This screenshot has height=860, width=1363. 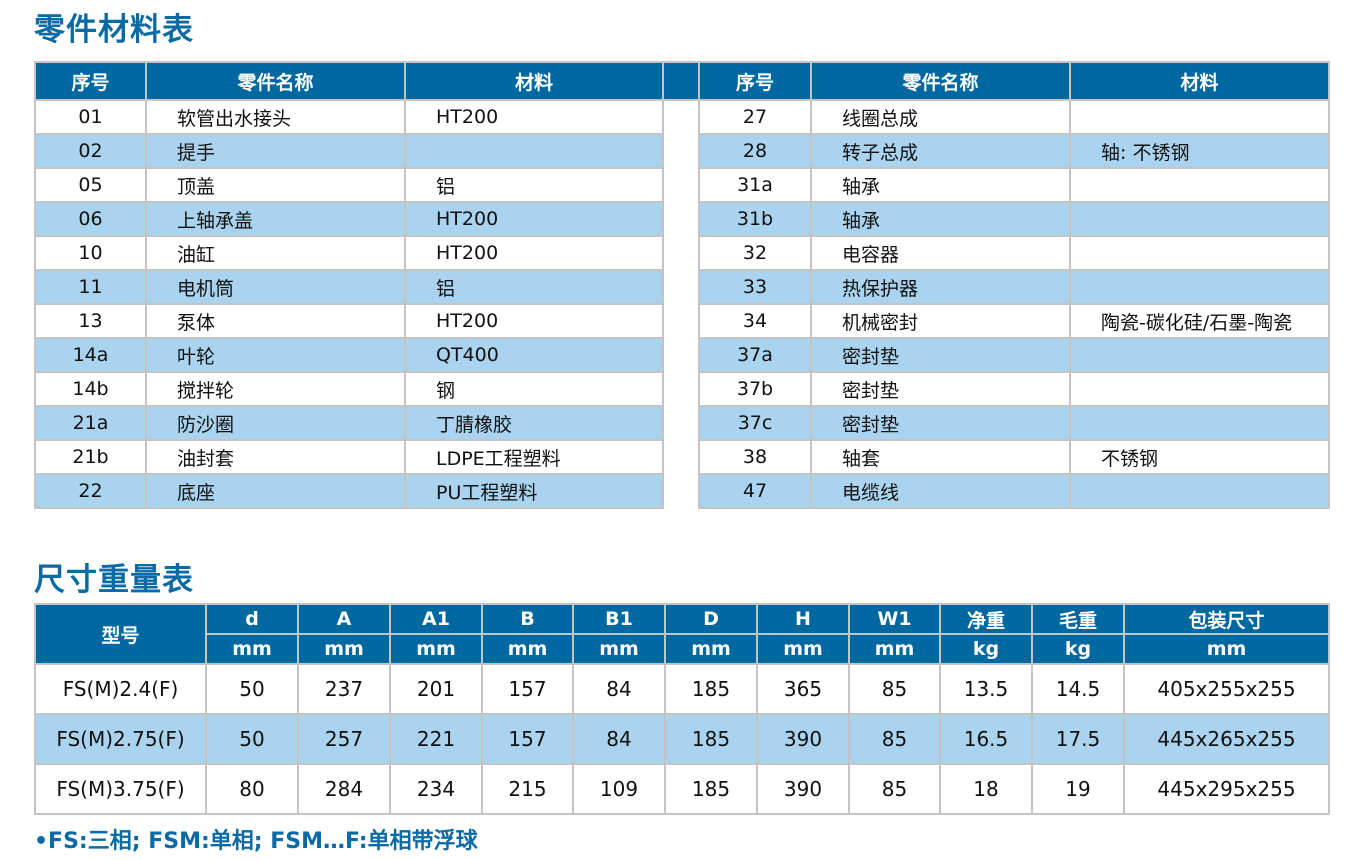 I want to click on table-row: 06 上轴承盖 HT200 31b 轴承, so click(x=682, y=219).